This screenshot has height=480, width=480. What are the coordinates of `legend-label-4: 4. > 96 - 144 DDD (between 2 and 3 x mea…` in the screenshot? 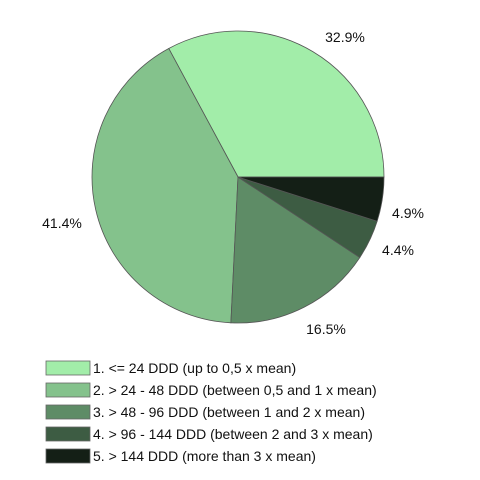 It's located at (233, 434).